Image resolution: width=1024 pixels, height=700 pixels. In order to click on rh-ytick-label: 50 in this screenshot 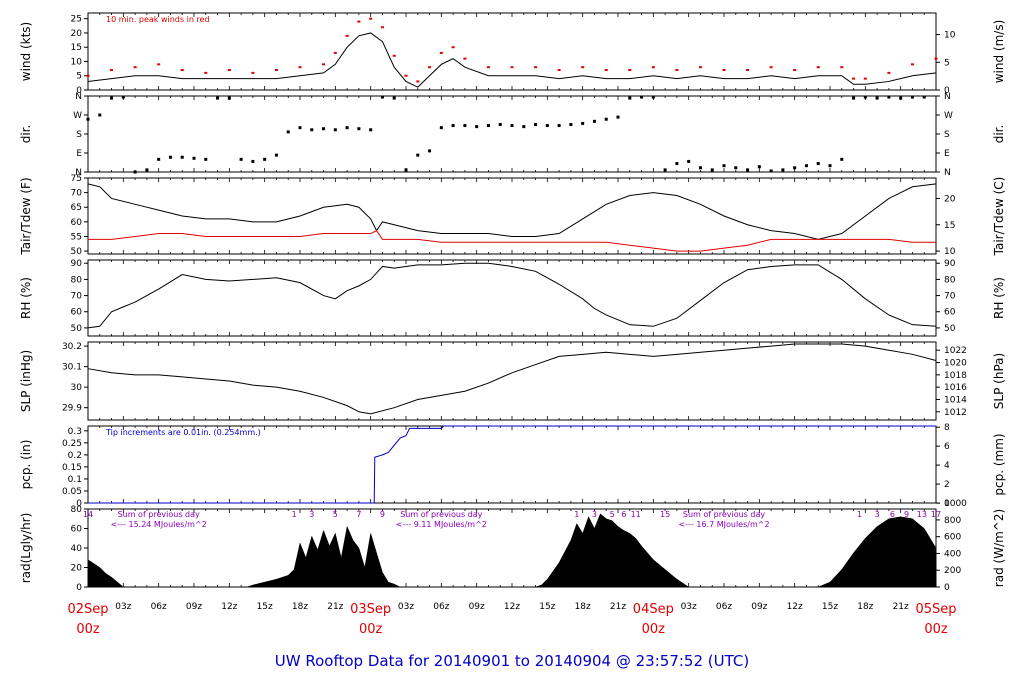, I will do `click(77, 329)`.